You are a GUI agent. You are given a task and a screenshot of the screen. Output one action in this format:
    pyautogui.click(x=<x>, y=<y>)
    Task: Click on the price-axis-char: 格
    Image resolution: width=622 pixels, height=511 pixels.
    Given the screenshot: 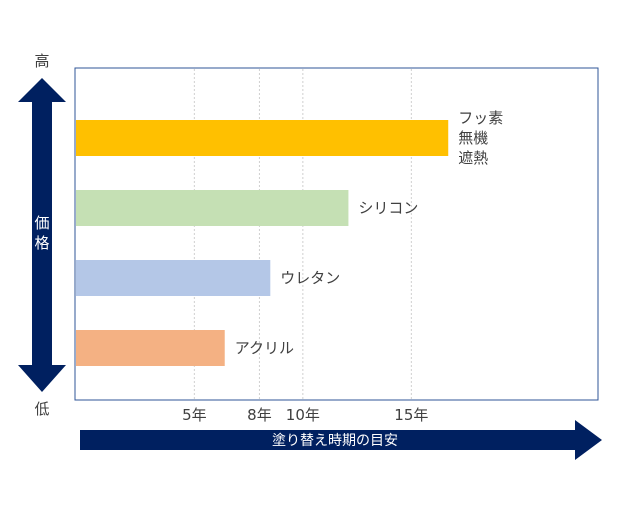 What is the action you would take?
    pyautogui.click(x=41, y=243)
    